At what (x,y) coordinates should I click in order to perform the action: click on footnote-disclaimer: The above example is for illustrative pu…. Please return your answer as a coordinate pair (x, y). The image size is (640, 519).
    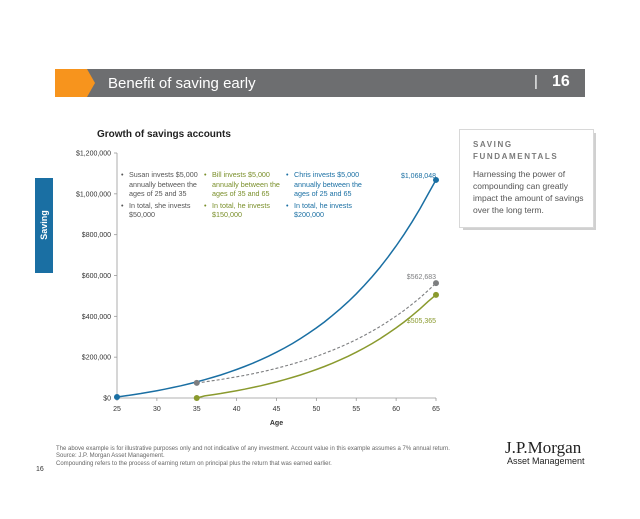
    Looking at the image, I should click on (253, 449).